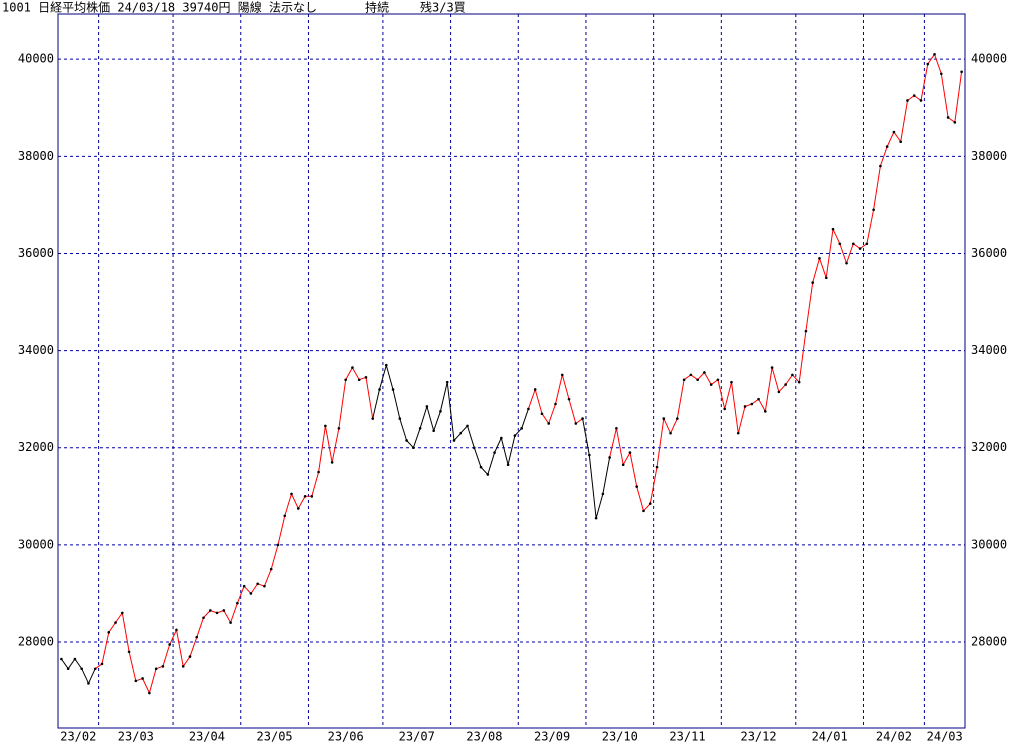 Image resolution: width=1024 pixels, height=745 pixels. I want to click on y-tick-label: 28000, so click(36, 642).